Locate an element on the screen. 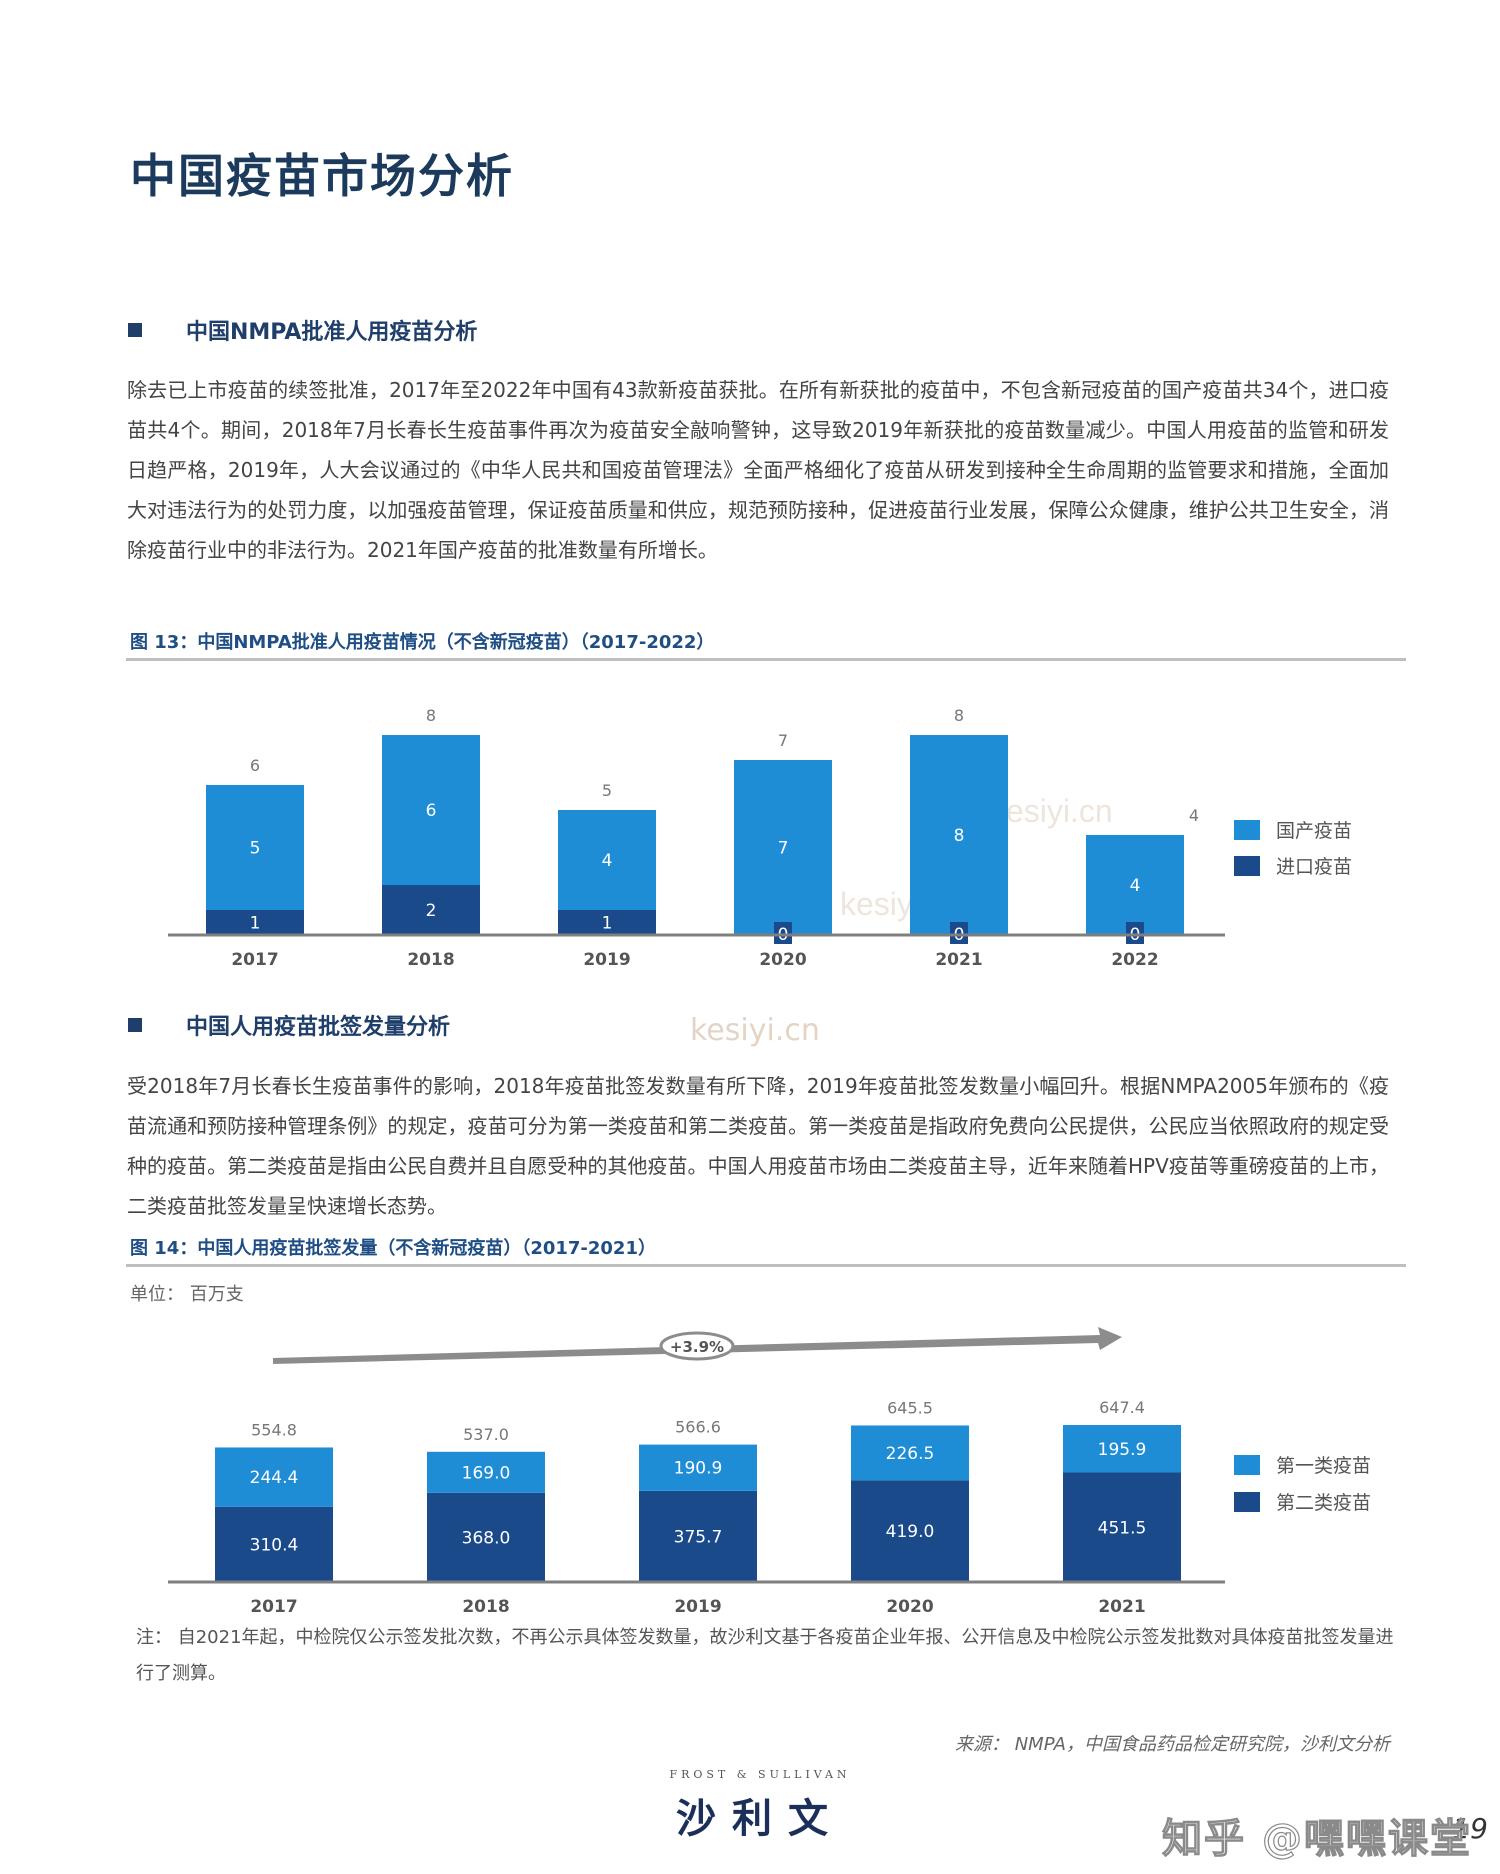 This screenshot has height=1874, width=1500. label-domestic: 7 is located at coordinates (783, 849).